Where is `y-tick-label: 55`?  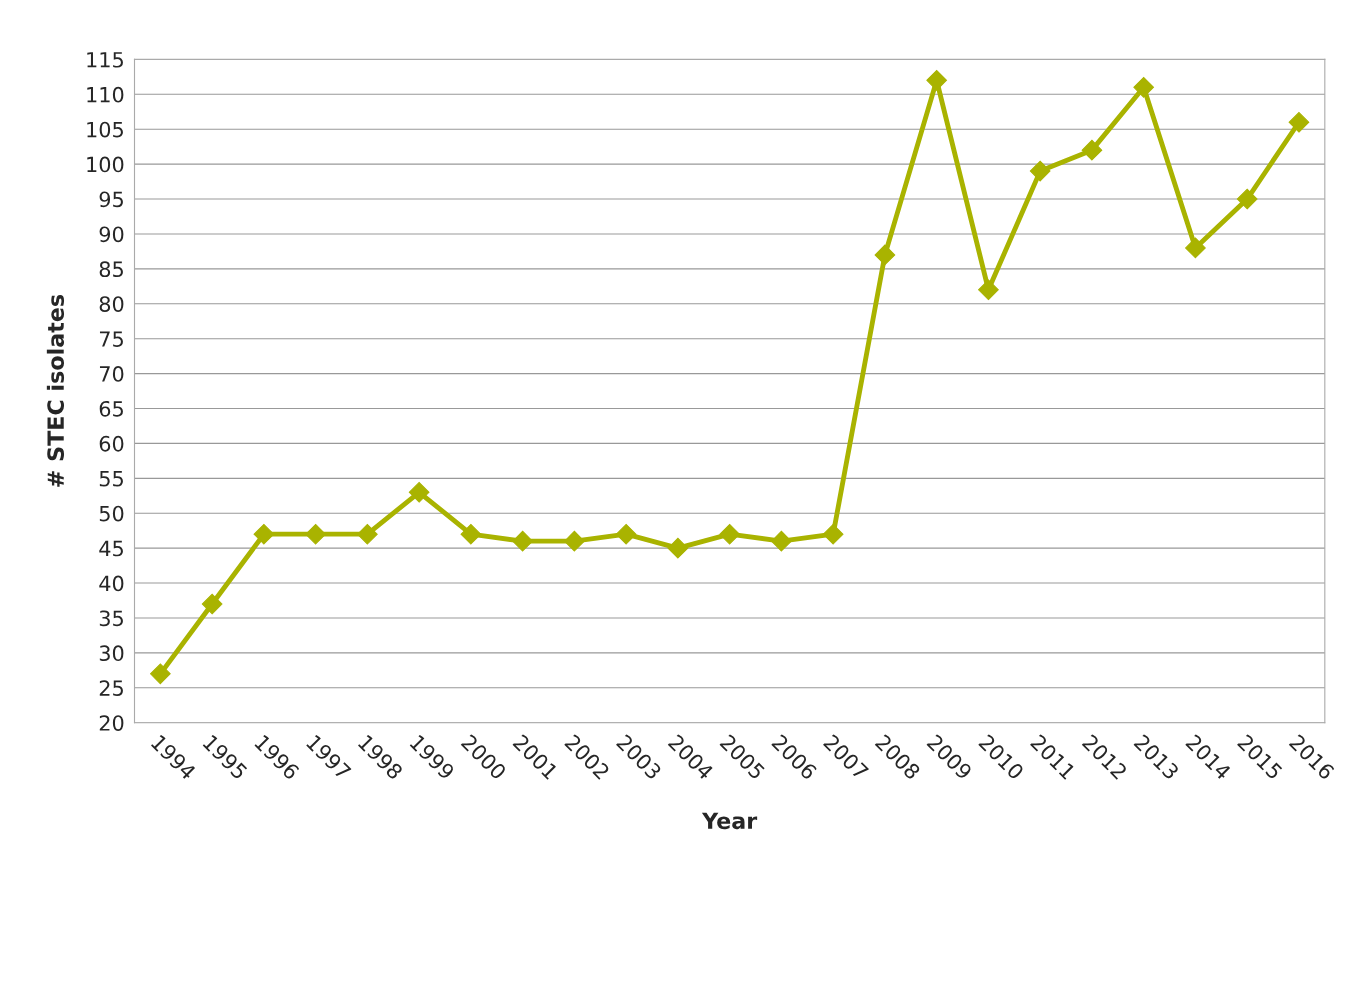 y-tick-label: 55 is located at coordinates (111, 479).